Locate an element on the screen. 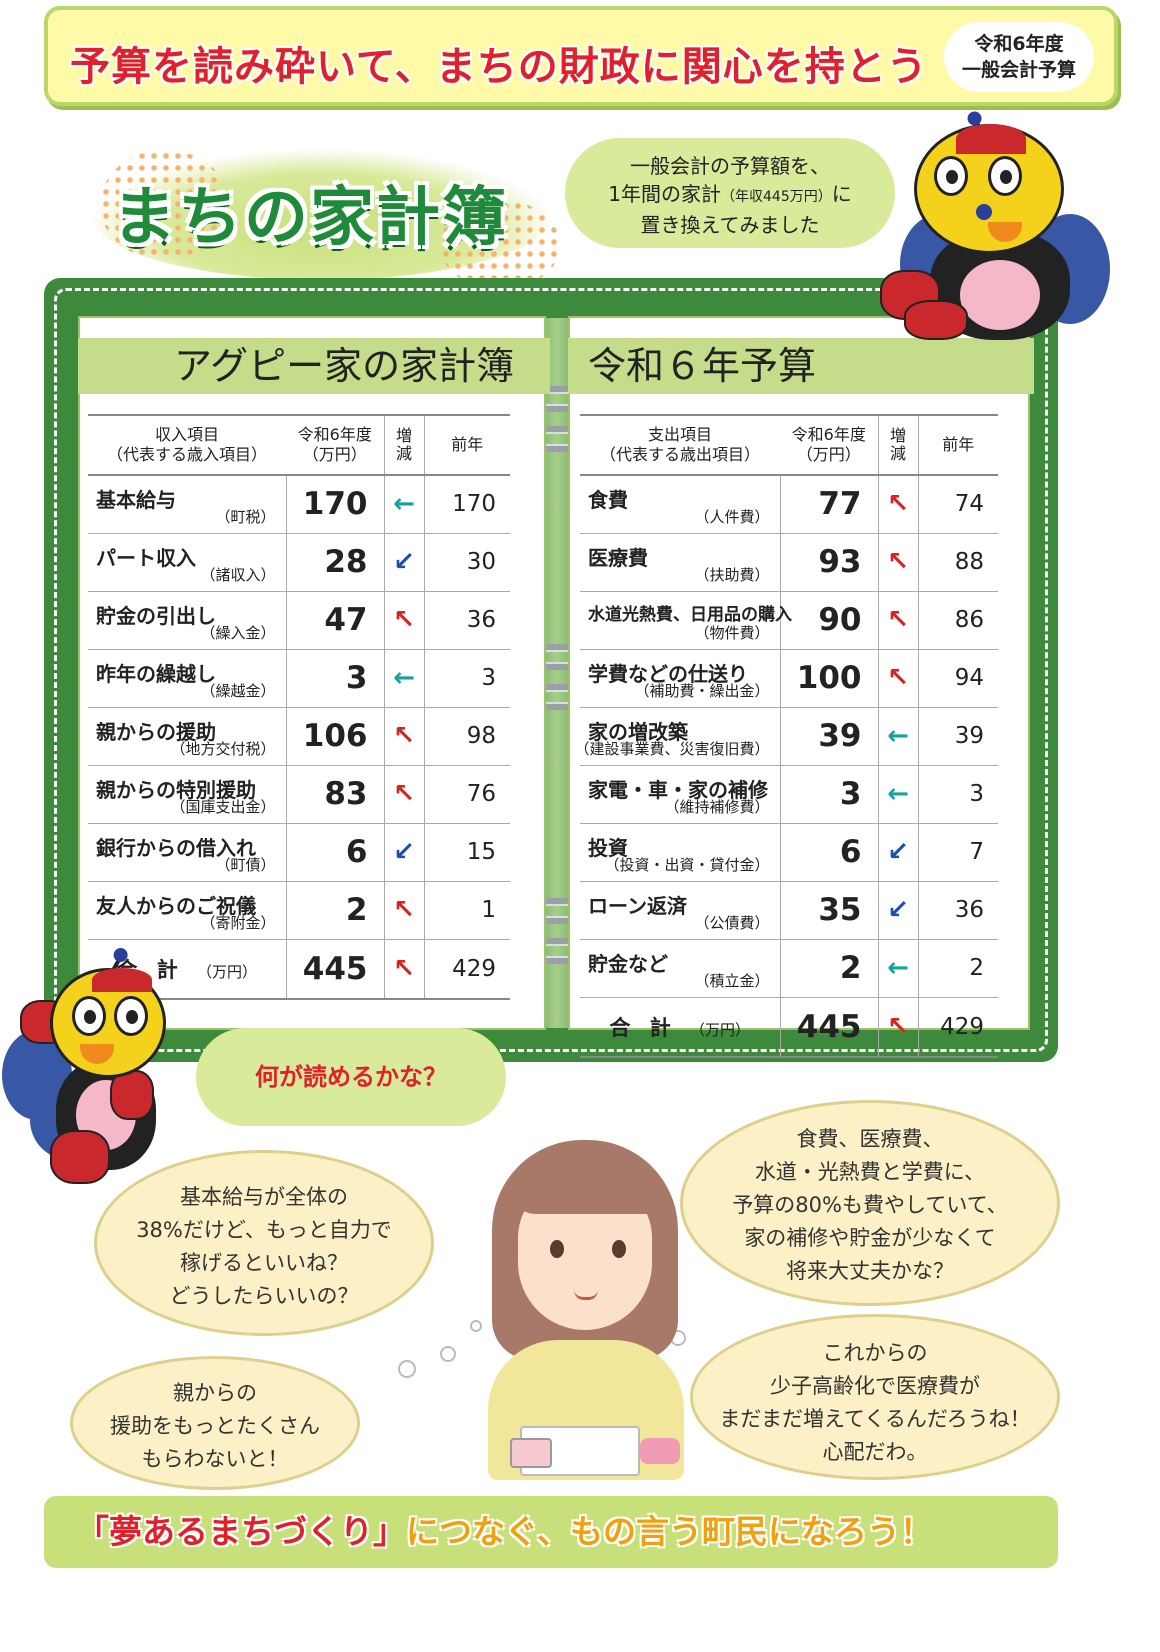  current-value: 35 is located at coordinates (829, 910).